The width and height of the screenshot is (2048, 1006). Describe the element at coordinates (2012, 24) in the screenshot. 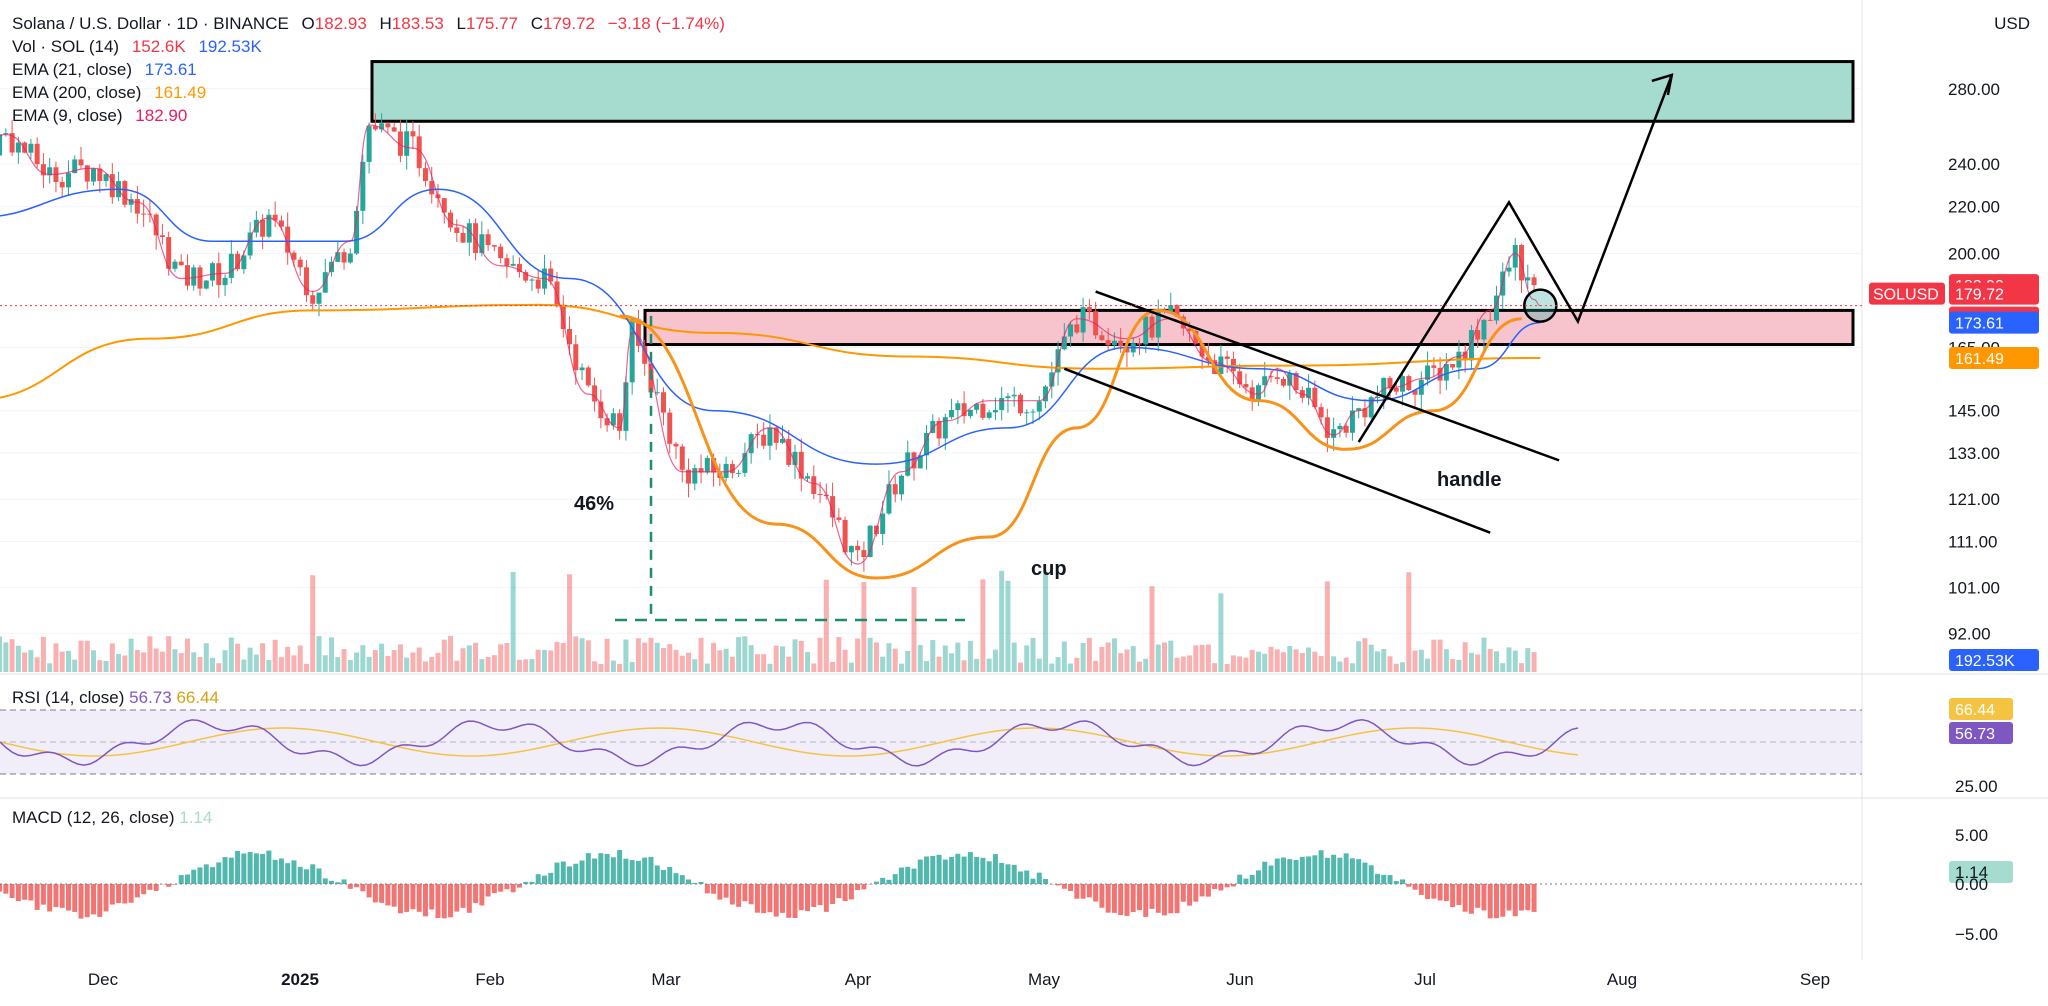

I see `currency-selector: USD` at that location.